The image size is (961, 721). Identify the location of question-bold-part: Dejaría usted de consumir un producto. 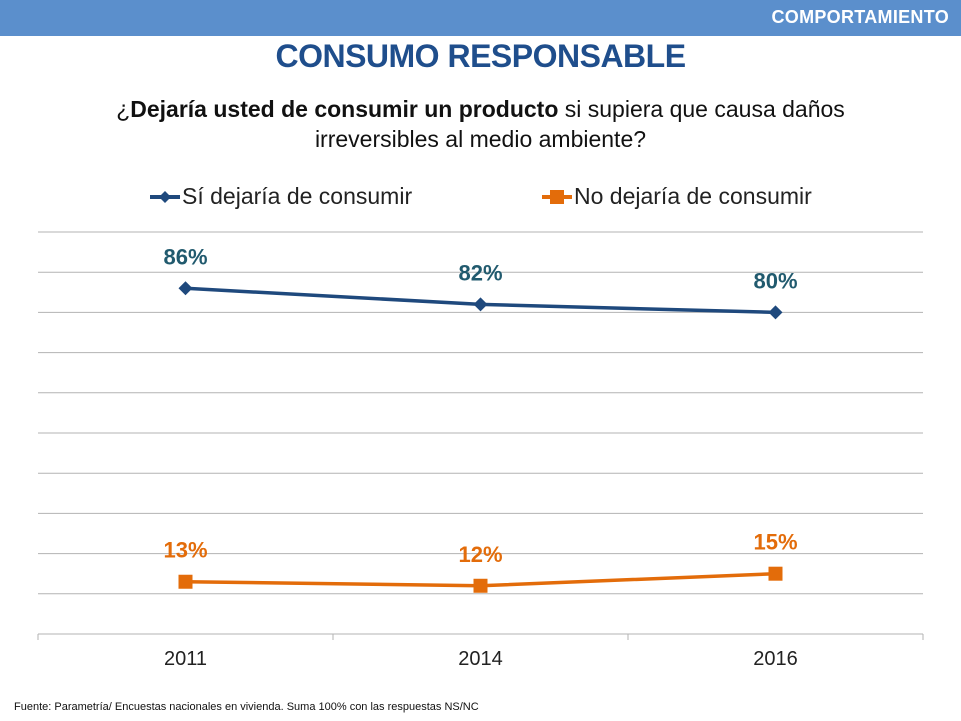
(344, 109).